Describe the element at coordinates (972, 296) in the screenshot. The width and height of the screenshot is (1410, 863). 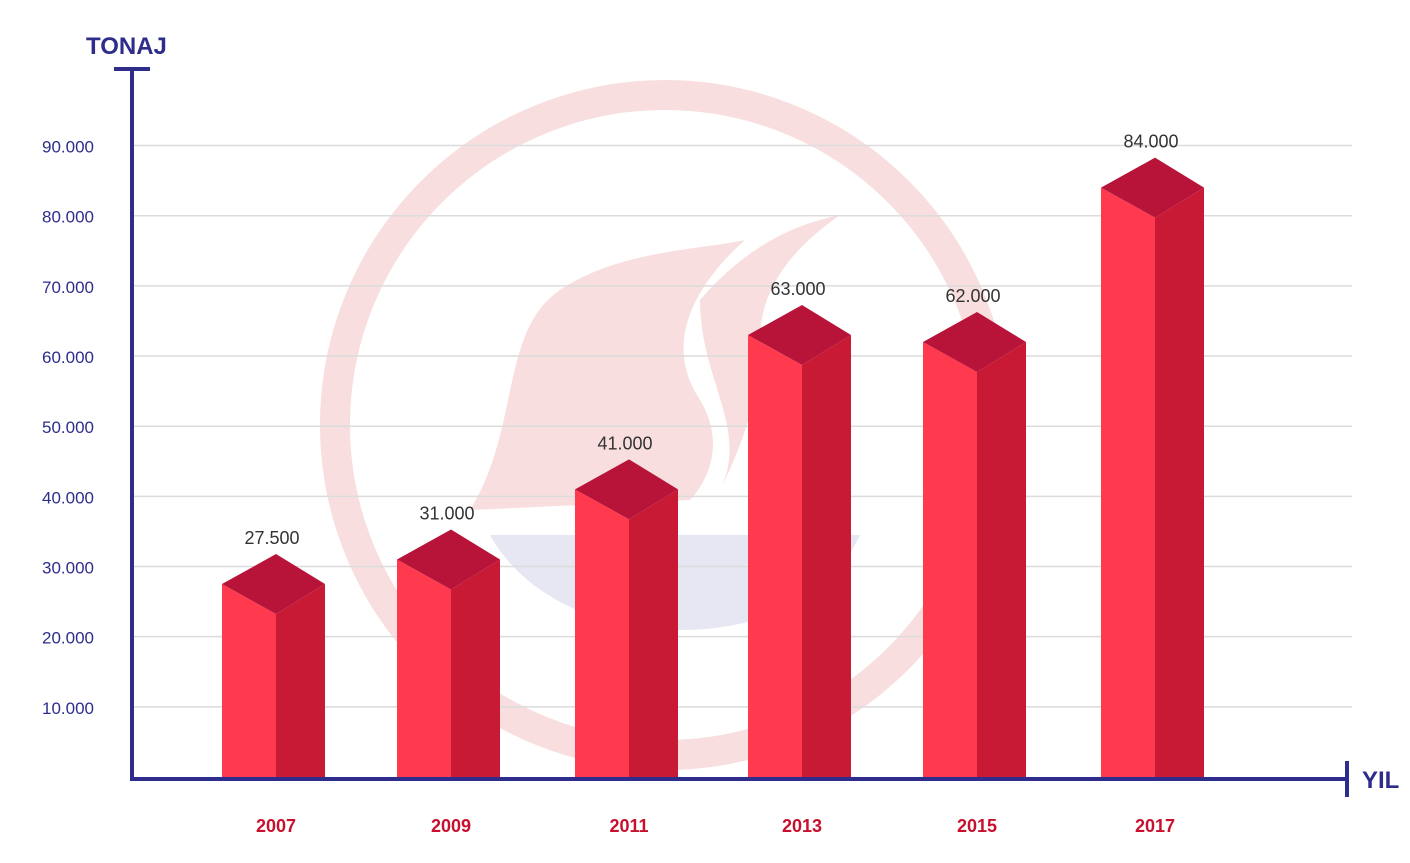
I see `data-label: 62.000` at that location.